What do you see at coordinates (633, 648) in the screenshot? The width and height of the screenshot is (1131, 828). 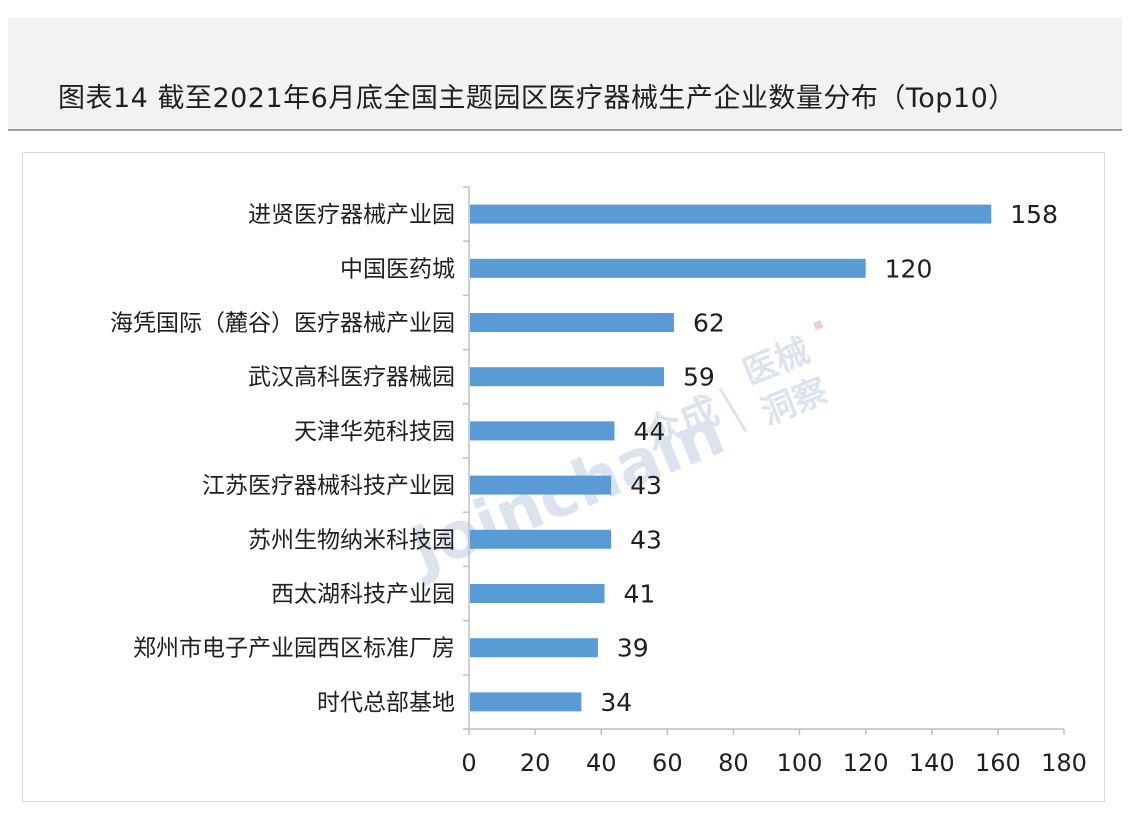 I see `data-label: 39` at bounding box center [633, 648].